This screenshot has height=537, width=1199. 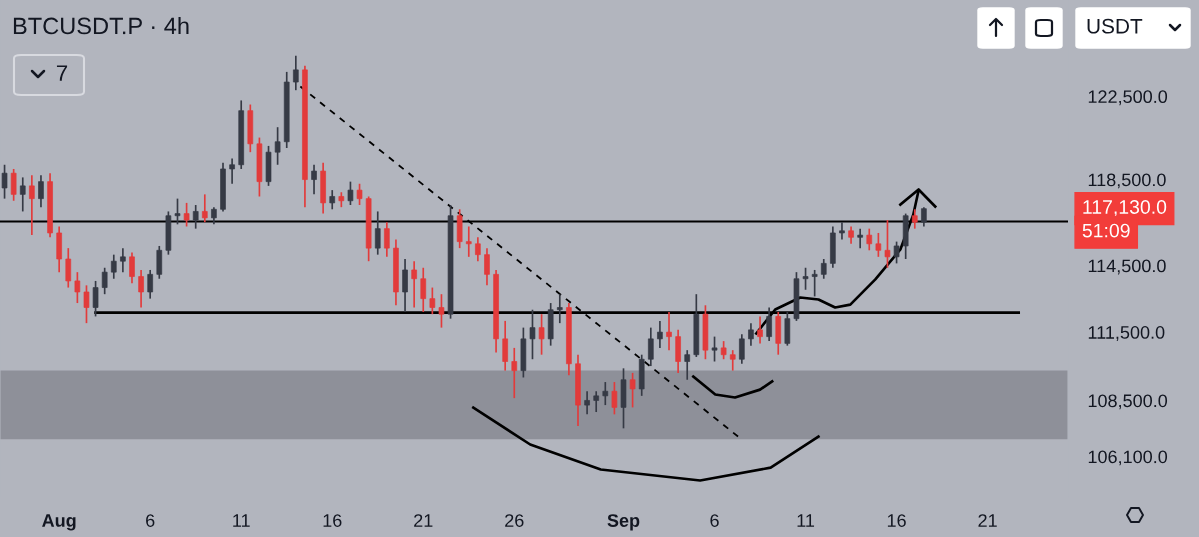 What do you see at coordinates (1128, 402) in the screenshot?
I see `y-tick-label: 108,500.0` at bounding box center [1128, 402].